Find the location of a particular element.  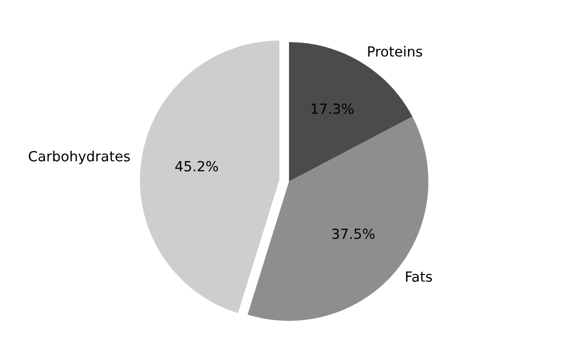

slice-label: Fats is located at coordinates (419, 277).